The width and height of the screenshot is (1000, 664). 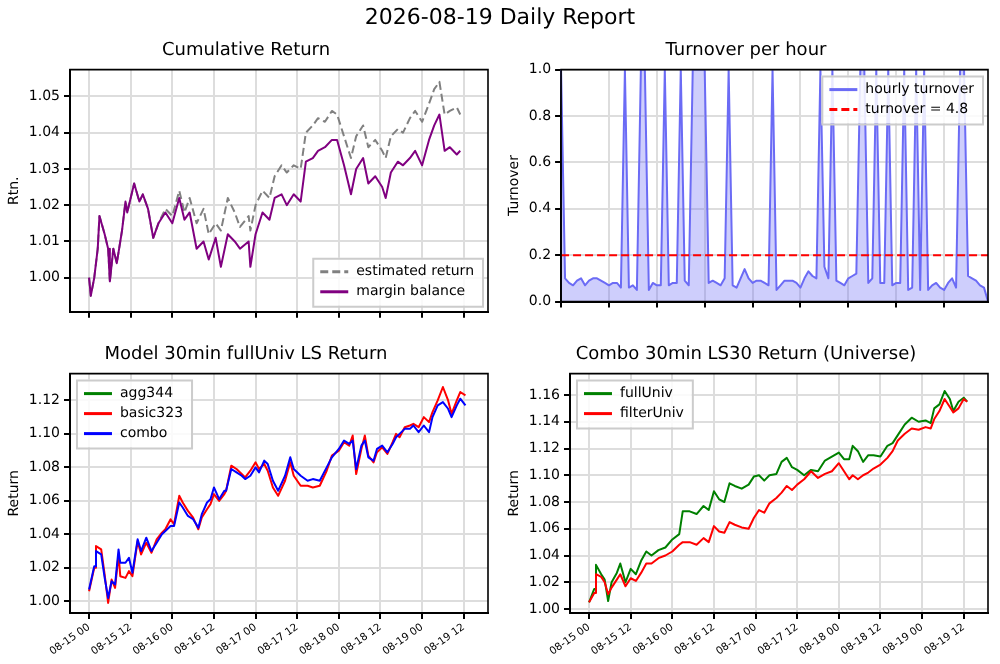 I want to click on chart-title: Model 30min fullUniv LS Return, so click(x=246, y=355).